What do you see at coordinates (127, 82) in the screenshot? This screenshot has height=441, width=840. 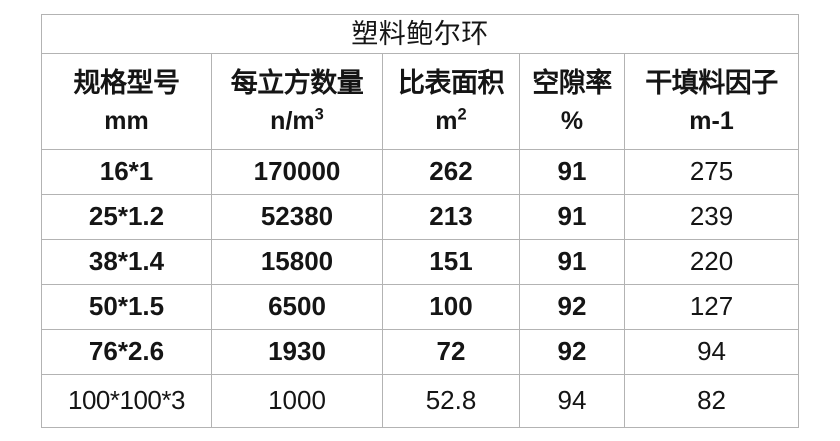 I see `column-header-spec-name: 规格型号` at bounding box center [127, 82].